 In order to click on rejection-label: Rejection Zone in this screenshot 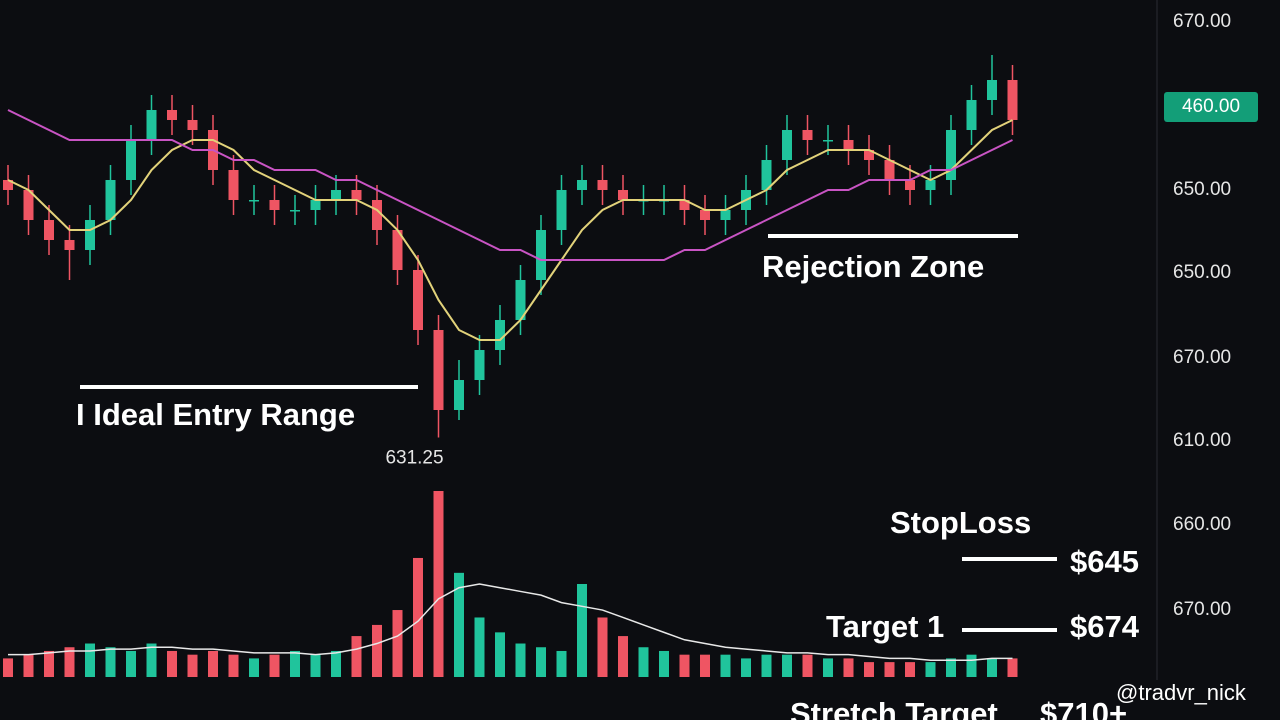, I will do `click(873, 266)`.